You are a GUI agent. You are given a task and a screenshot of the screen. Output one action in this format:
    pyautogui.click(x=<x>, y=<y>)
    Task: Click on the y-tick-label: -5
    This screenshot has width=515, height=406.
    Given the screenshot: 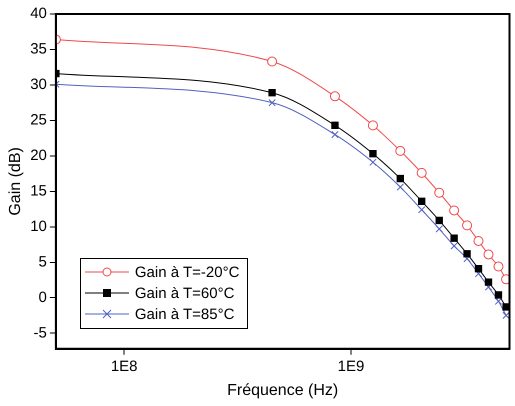 What is the action you would take?
    pyautogui.click(x=40, y=333)
    